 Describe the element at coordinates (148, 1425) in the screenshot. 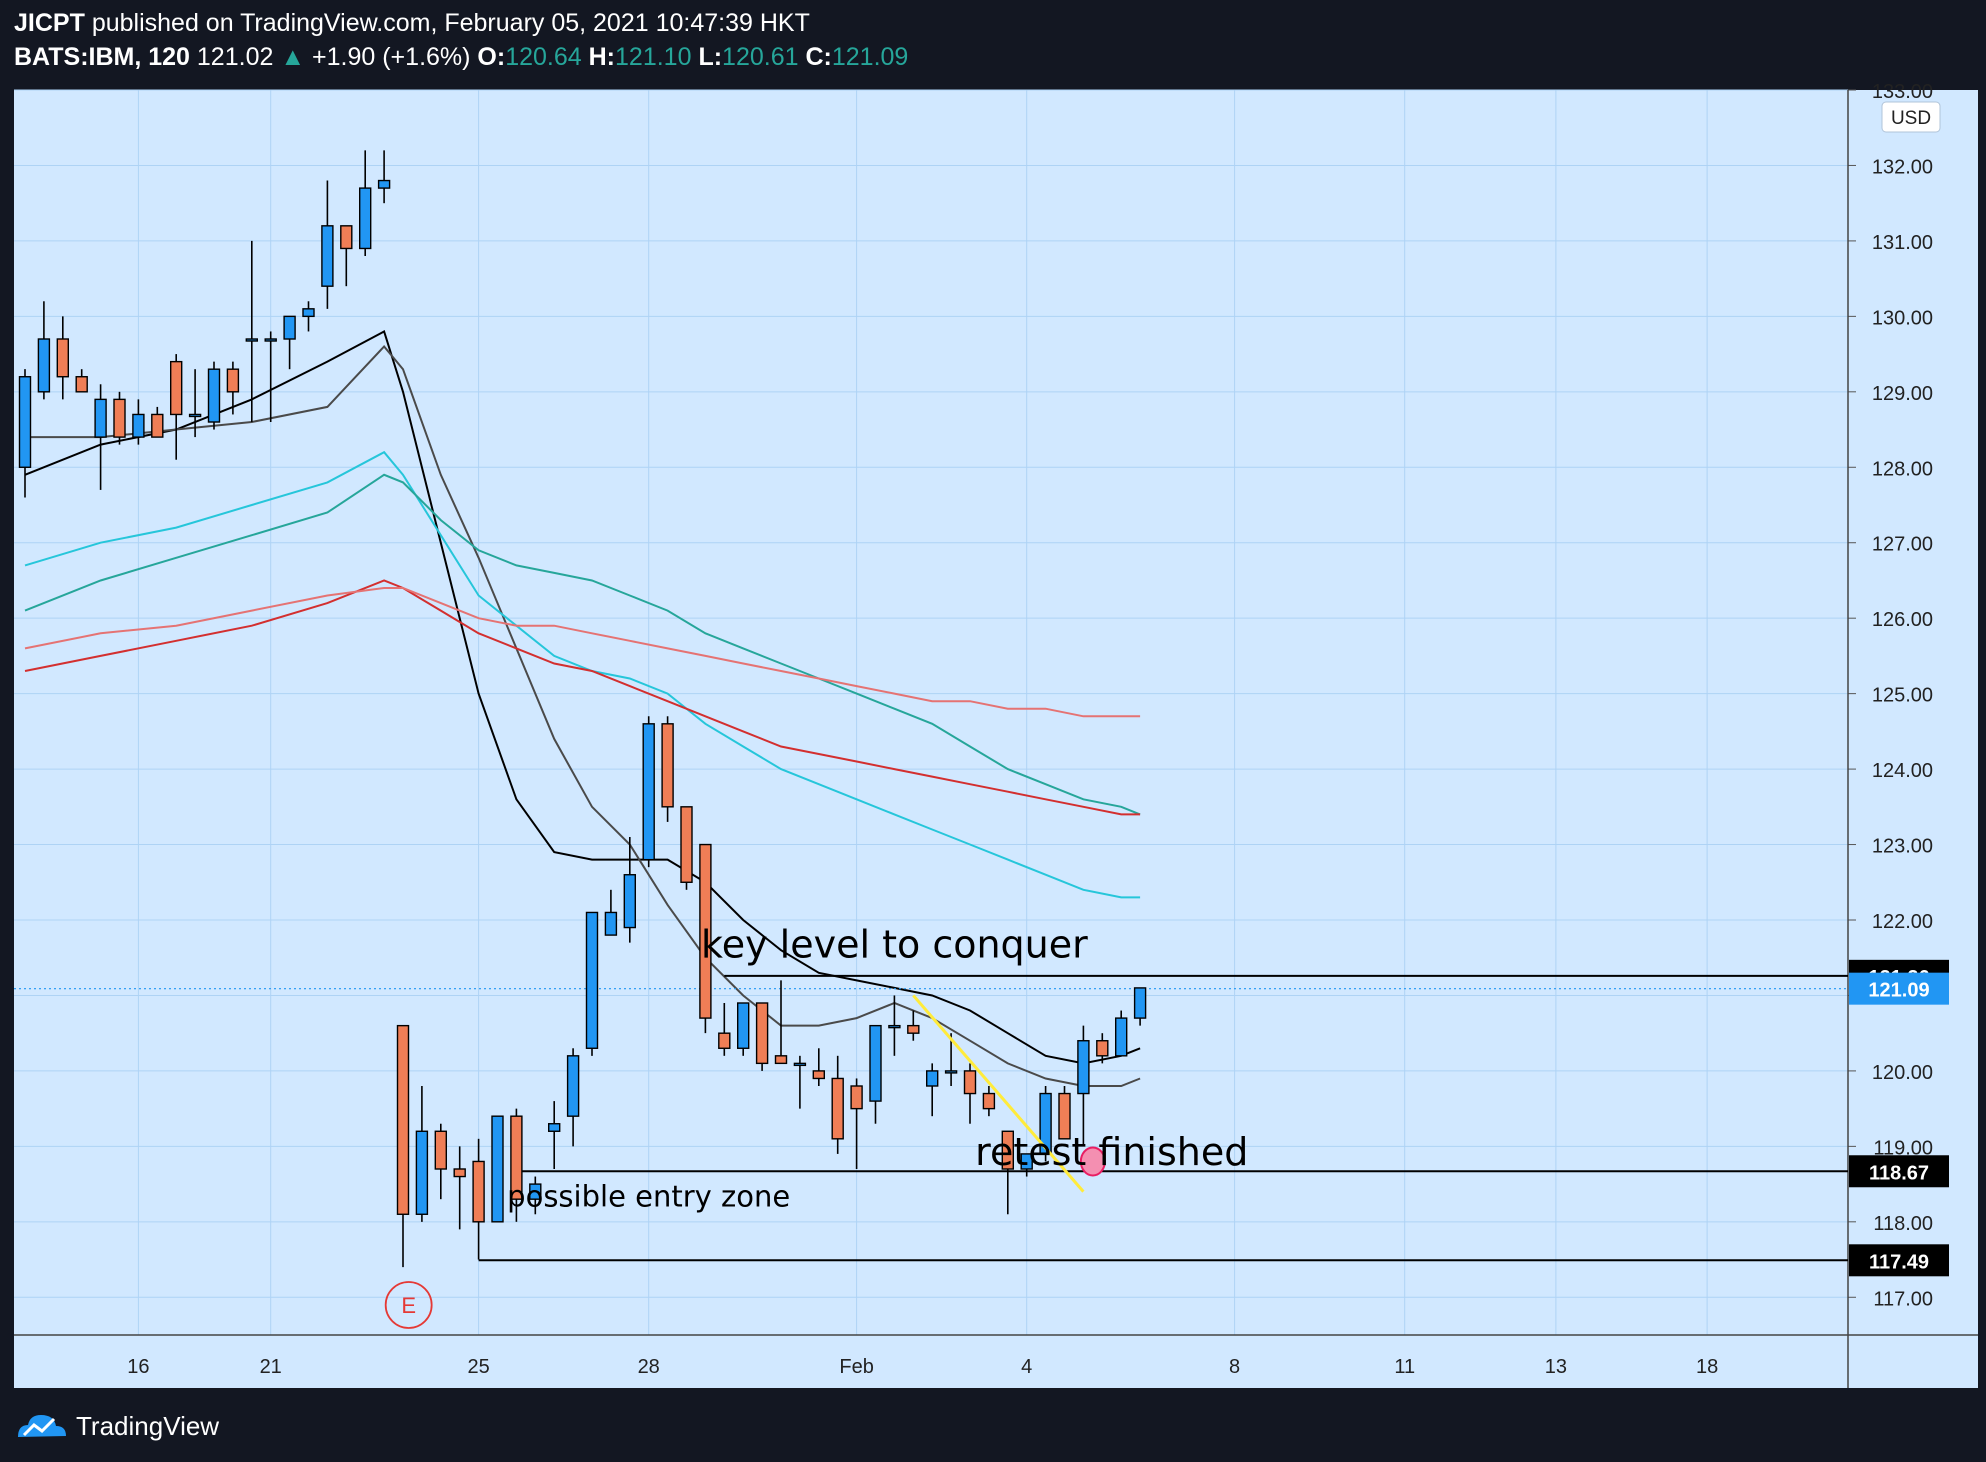

I see `footer-brand: TradingView` at that location.